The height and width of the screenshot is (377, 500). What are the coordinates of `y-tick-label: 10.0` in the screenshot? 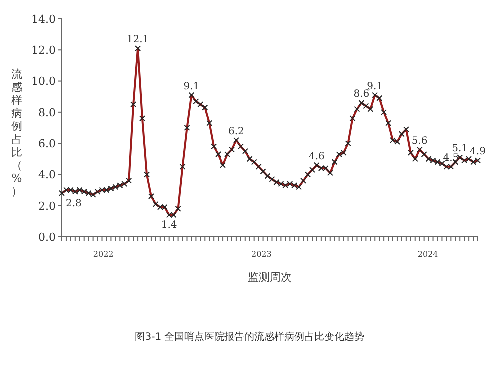 It's located at (44, 81).